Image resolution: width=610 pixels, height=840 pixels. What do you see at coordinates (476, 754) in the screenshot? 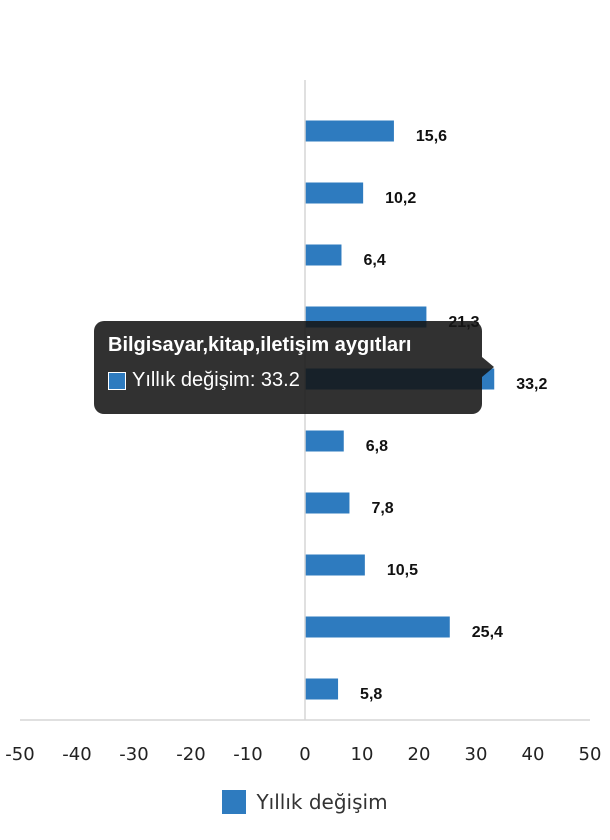
I see `x-tick-label-8: 30` at bounding box center [476, 754].